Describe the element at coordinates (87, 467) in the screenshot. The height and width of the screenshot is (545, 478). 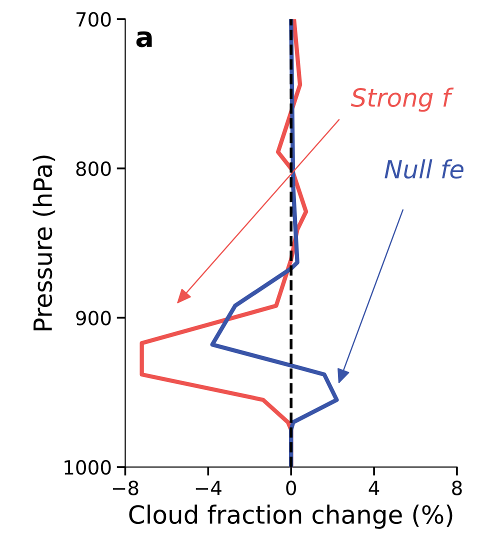
I see `y-tick-label: 1000` at that location.